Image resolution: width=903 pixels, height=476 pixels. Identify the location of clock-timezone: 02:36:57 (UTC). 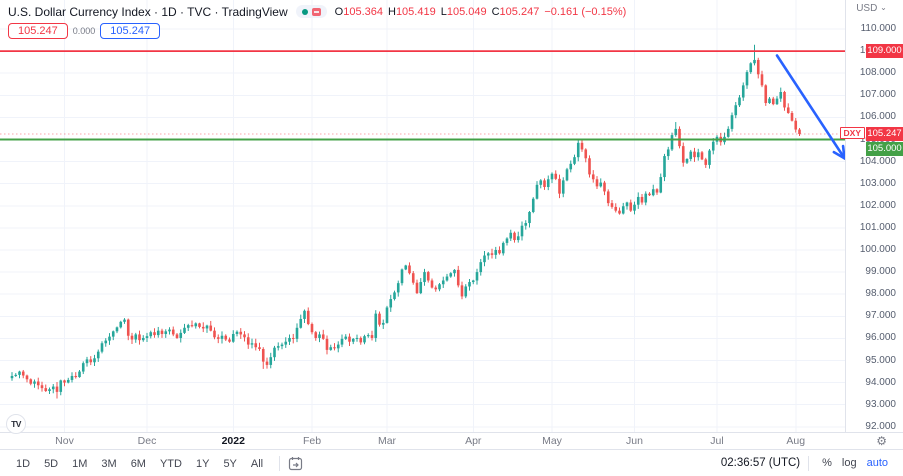
(760, 463).